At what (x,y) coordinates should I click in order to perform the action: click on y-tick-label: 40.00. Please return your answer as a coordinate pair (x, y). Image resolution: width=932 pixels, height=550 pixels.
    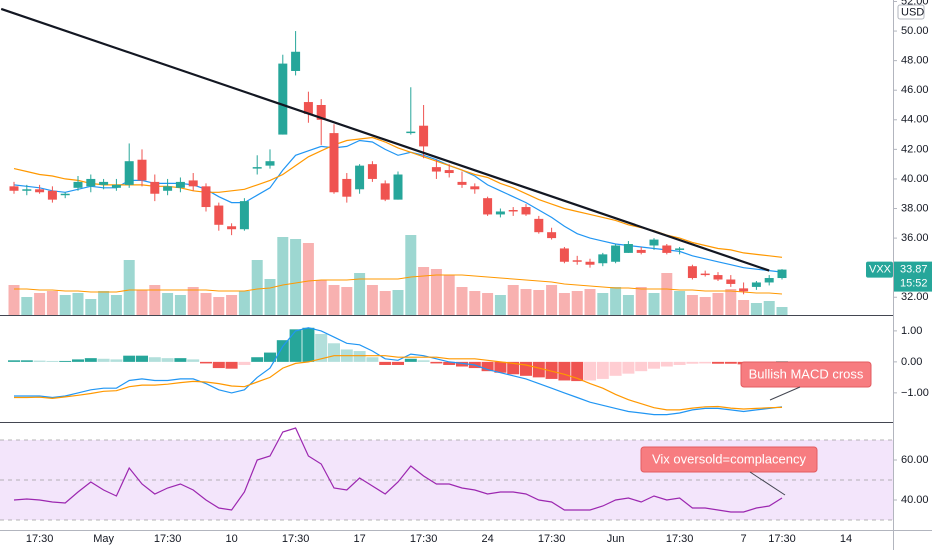
    Looking at the image, I should click on (915, 179).